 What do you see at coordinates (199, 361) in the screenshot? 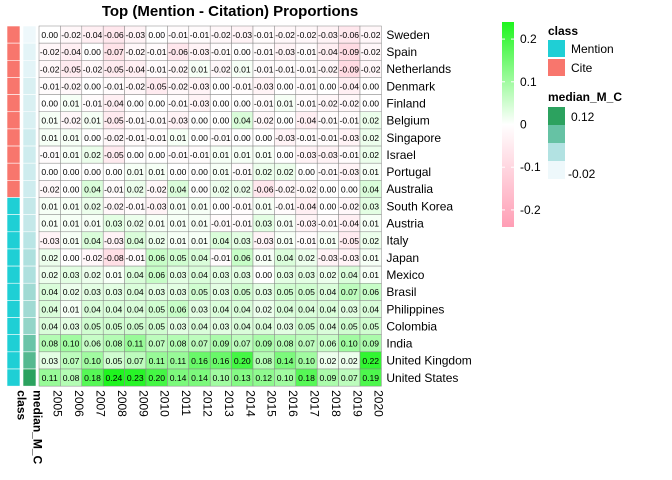
I see `cell-value-label: 0.16` at bounding box center [199, 361].